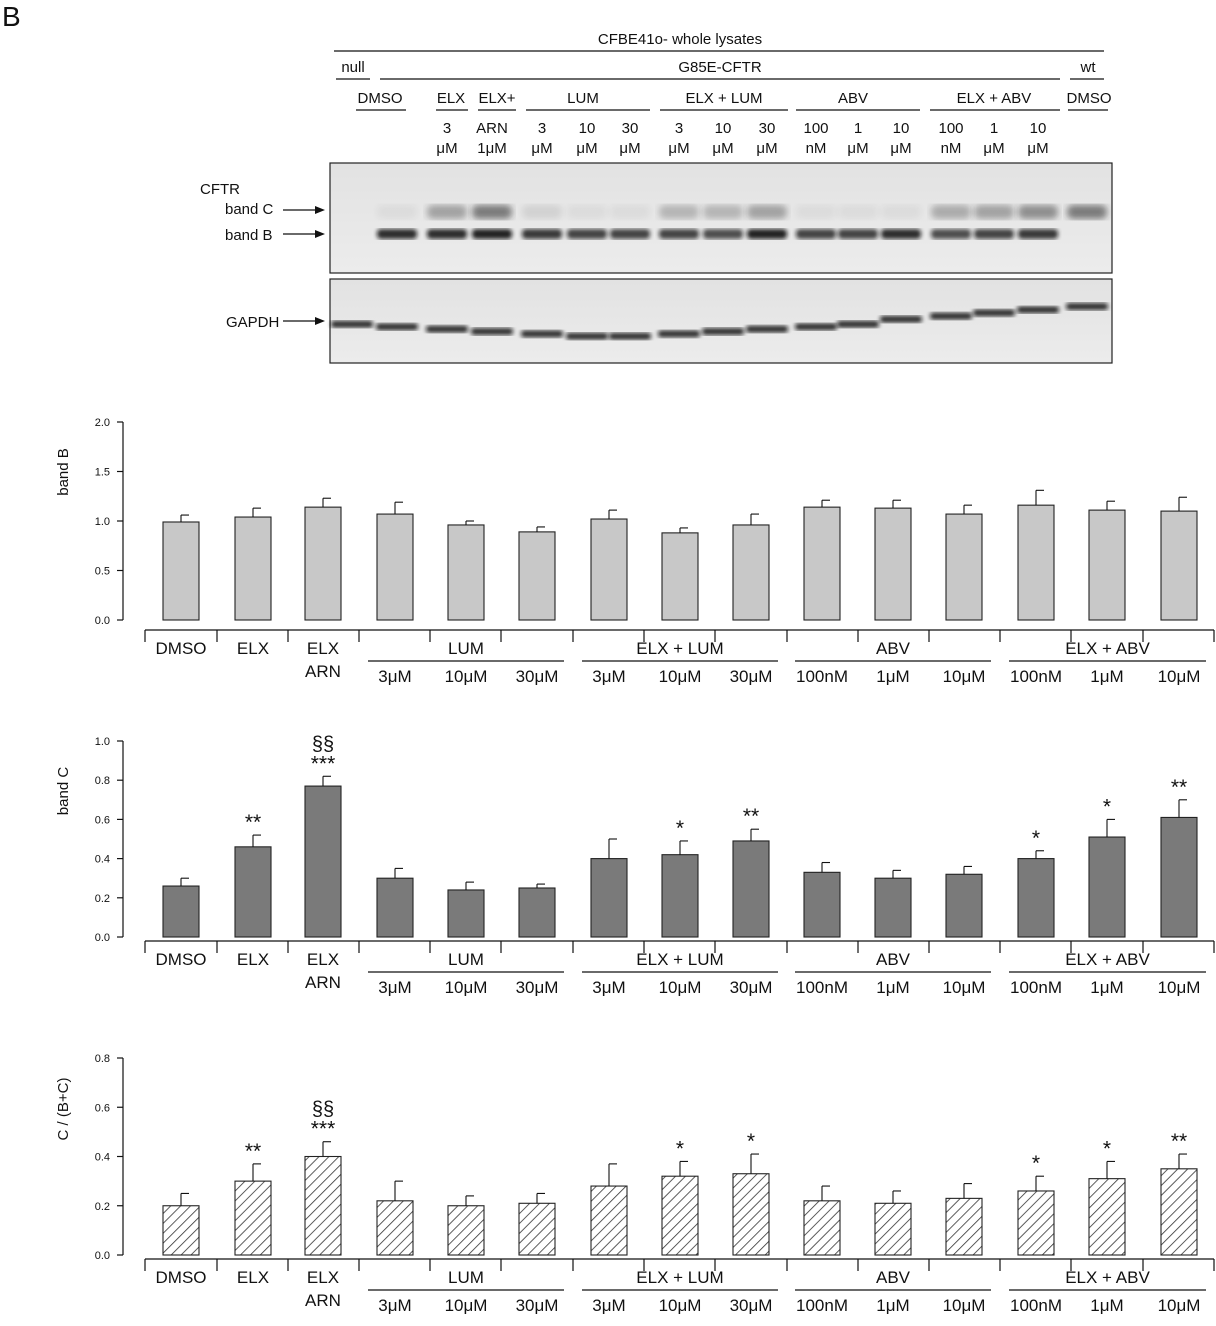 The image size is (1216, 1326). What do you see at coordinates (583, 98) in the screenshot?
I see `blot-treatment-label: LUM` at bounding box center [583, 98].